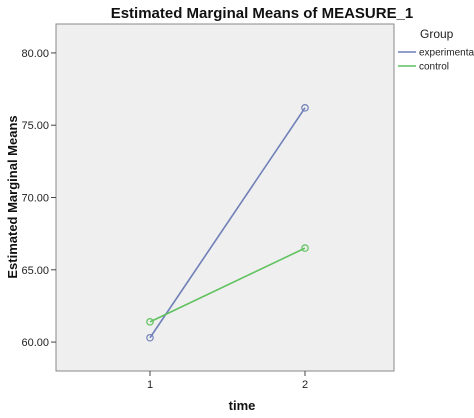 The height and width of the screenshot is (418, 474). Describe the element at coordinates (35, 54) in the screenshot. I see `y-tick-label: 80.00` at that location.